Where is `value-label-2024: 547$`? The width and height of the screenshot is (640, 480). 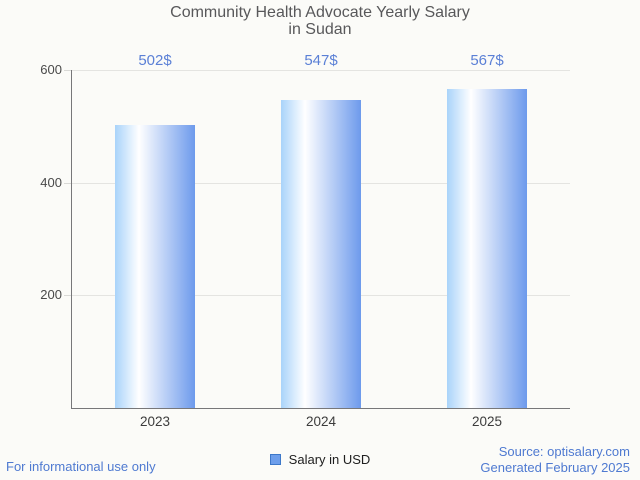 value-label-2024: 547$ is located at coordinates (321, 60).